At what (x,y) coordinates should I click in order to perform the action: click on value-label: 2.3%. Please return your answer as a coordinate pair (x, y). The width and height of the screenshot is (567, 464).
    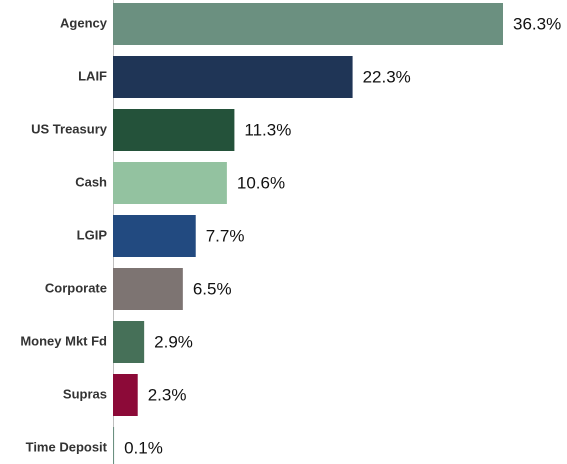
    Looking at the image, I should click on (167, 394).